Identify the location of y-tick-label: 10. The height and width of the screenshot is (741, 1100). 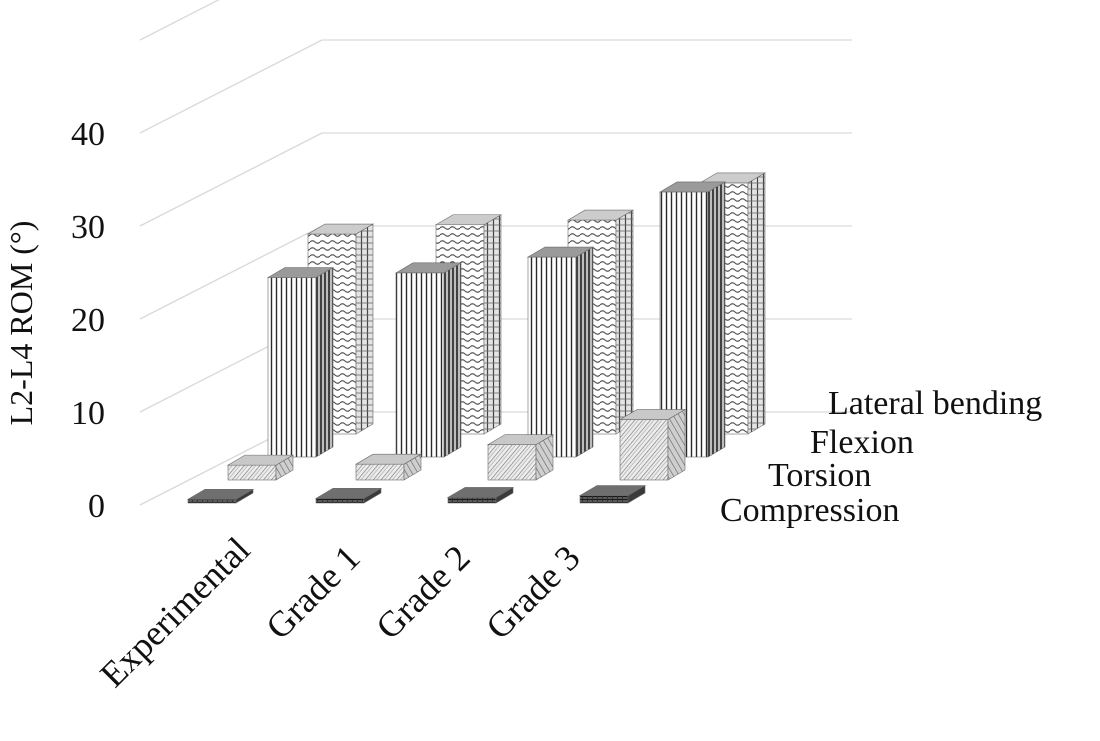
(88, 413).